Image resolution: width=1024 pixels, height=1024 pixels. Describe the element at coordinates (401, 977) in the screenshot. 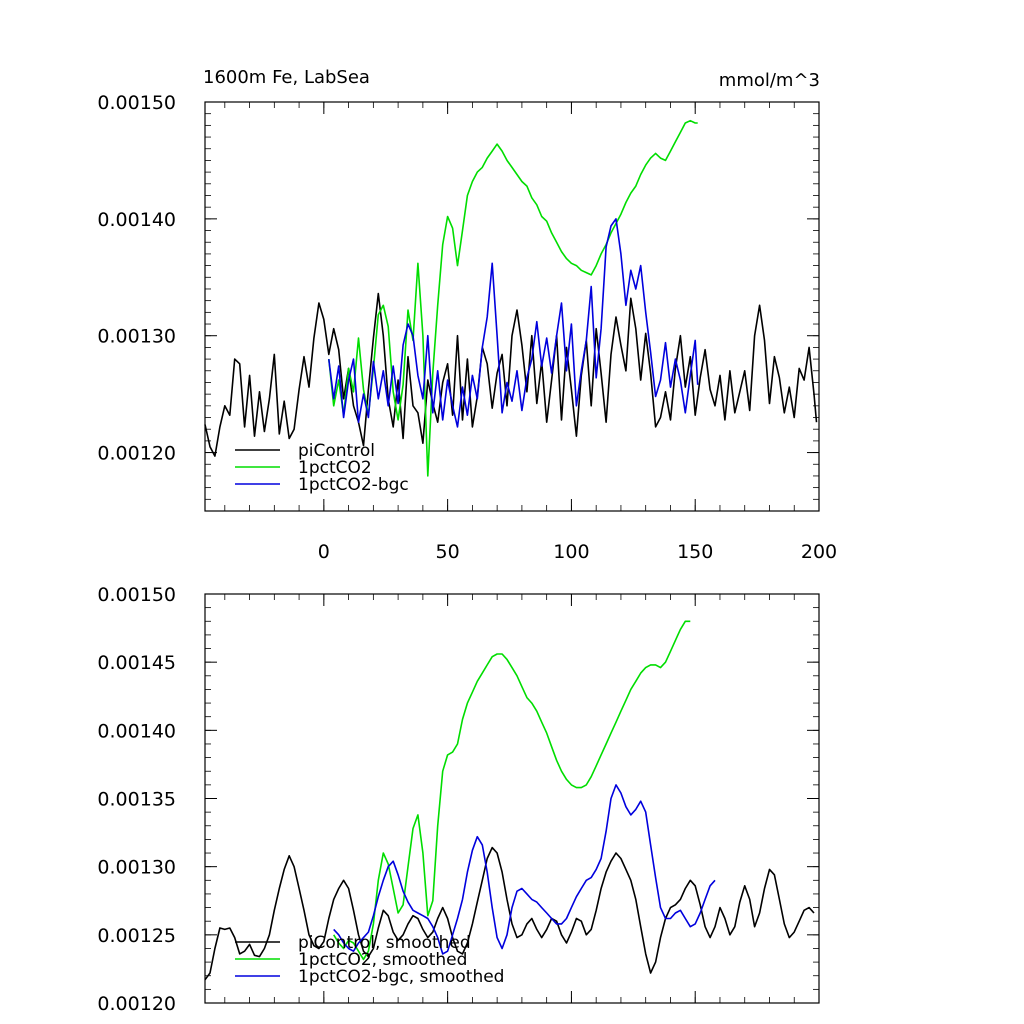

I see `legend-label: 1pctCO2-bgc, smoothed` at that location.